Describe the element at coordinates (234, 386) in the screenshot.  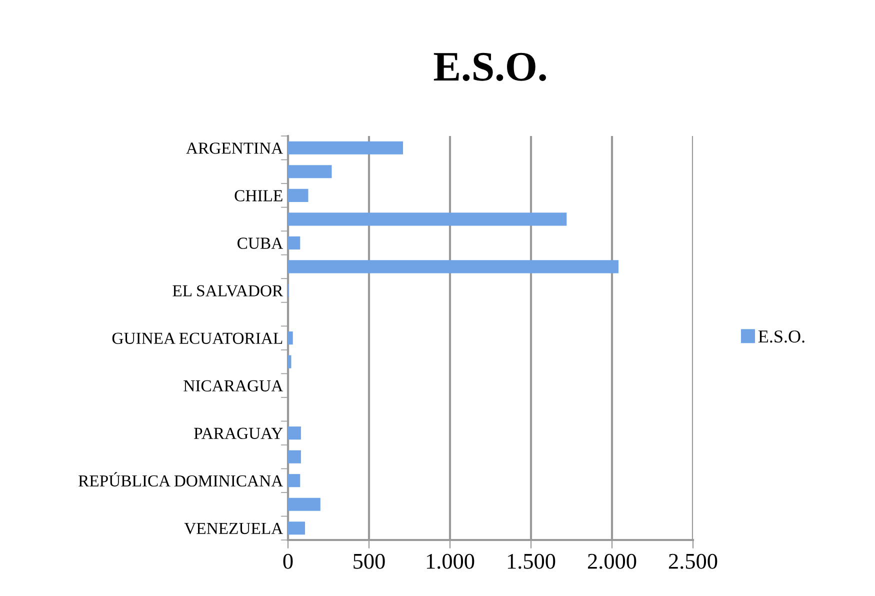
I see `y-tick-label: NICARAGUA` at that location.